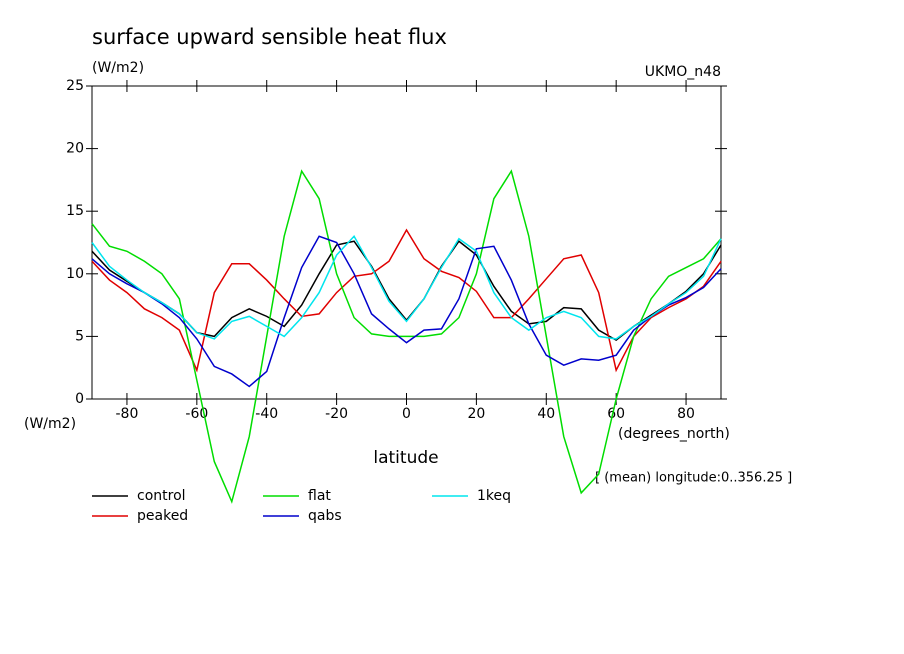 This screenshot has height=654, width=904. What do you see at coordinates (476, 414) in the screenshot?
I see `x-tick-label: 20` at bounding box center [476, 414].